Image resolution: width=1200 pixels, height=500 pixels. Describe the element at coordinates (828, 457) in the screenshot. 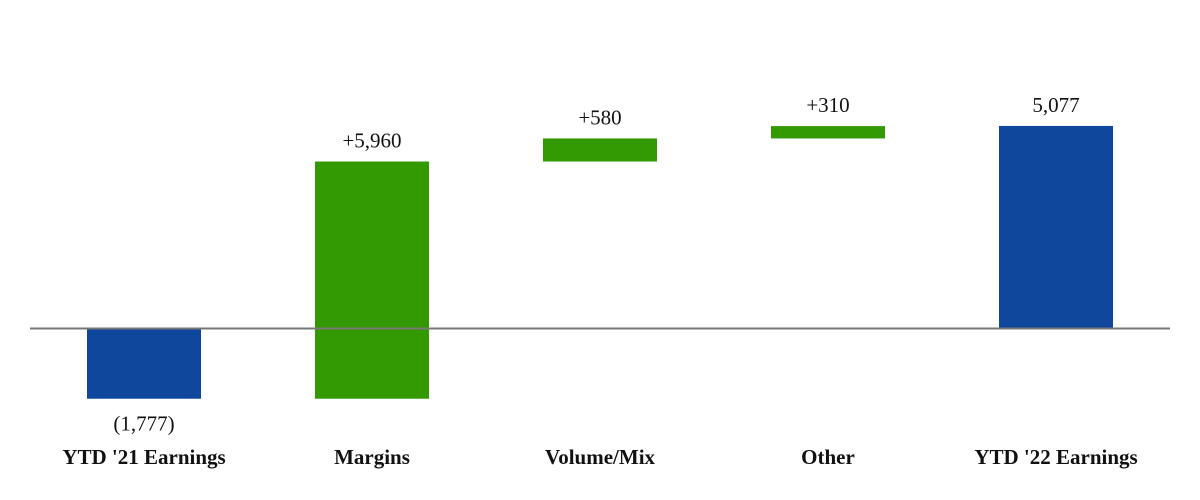

I see `category-label-3: Other` at that location.